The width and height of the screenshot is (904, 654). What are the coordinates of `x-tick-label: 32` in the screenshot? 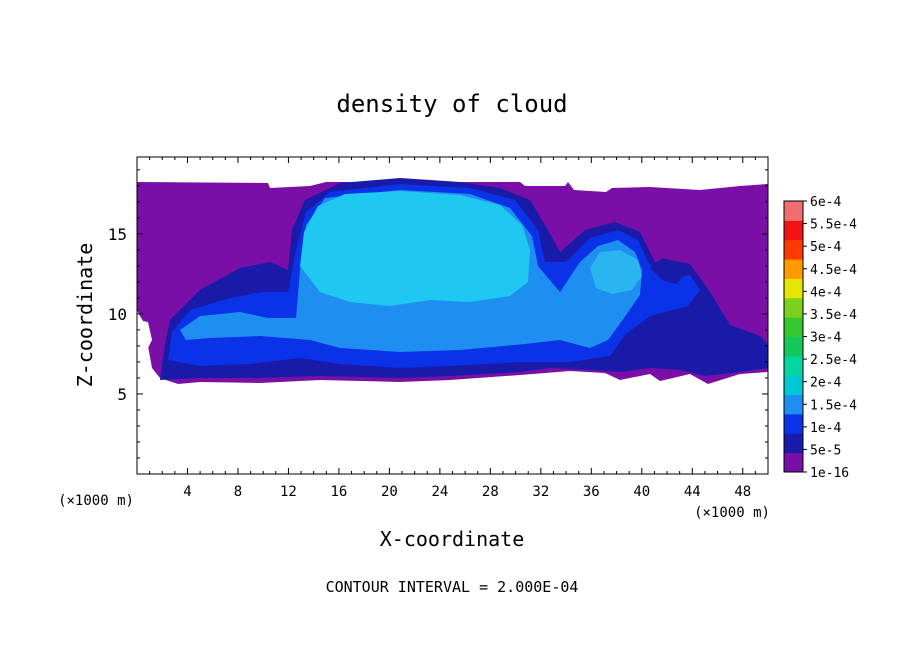 It's located at (540, 492).